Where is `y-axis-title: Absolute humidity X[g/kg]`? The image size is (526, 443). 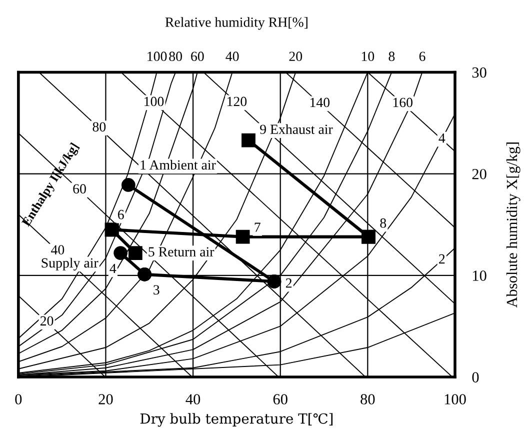 y-axis-title: Absolute humidity X[g/kg] is located at coordinates (513, 225).